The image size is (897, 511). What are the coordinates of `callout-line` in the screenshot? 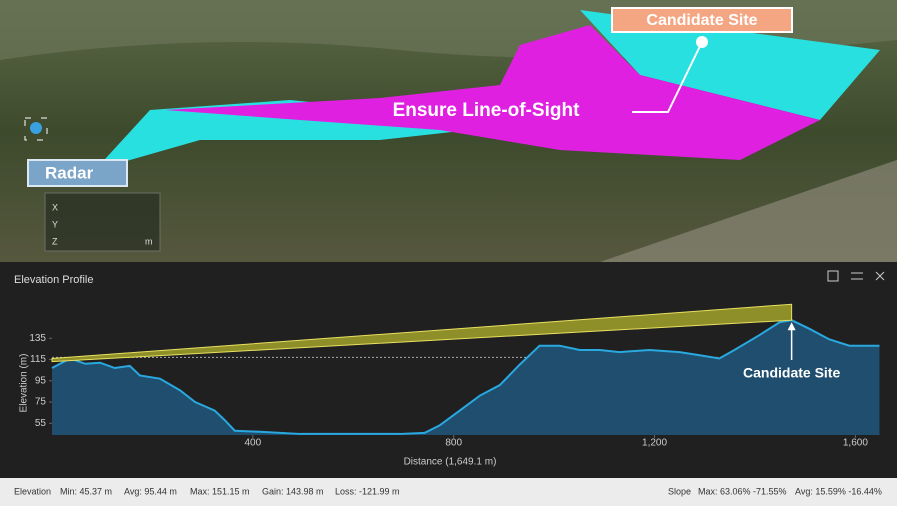 It's located at (667, 77).